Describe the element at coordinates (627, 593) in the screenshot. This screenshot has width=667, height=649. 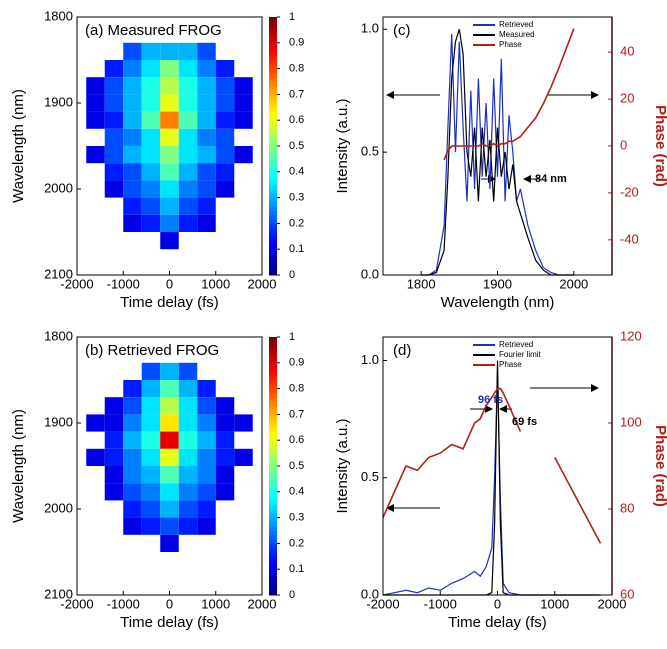
I see `y2-tick-label: 60` at that location.